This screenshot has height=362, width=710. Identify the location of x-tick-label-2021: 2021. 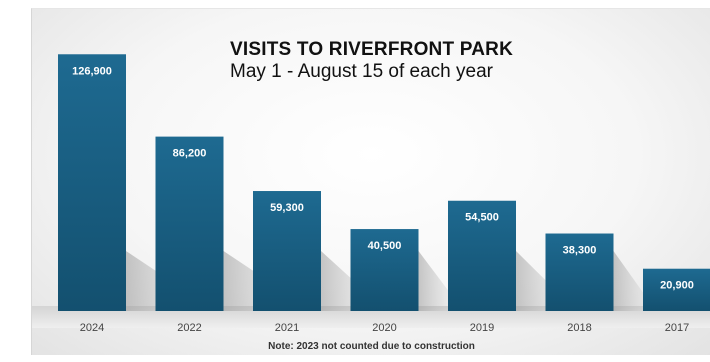
(287, 328).